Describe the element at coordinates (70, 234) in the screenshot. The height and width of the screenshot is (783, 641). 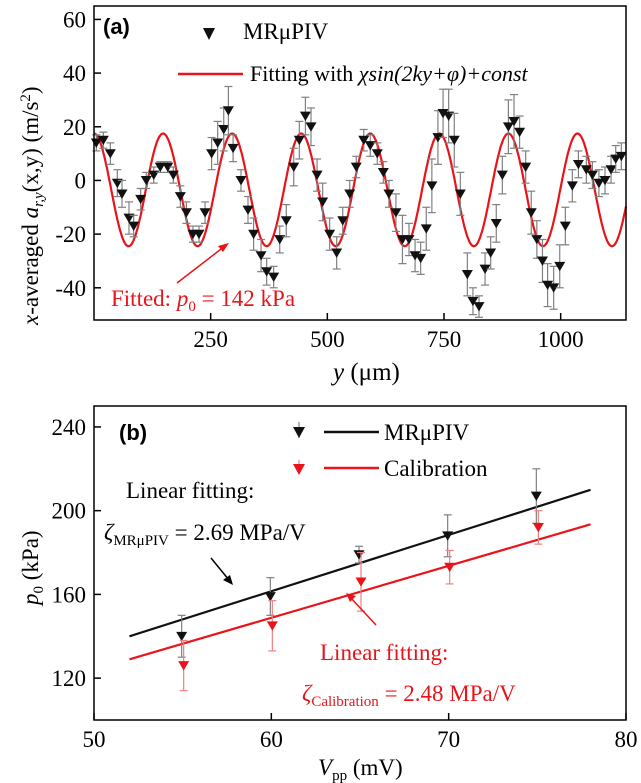
I see `y-tick-label: -20` at that location.